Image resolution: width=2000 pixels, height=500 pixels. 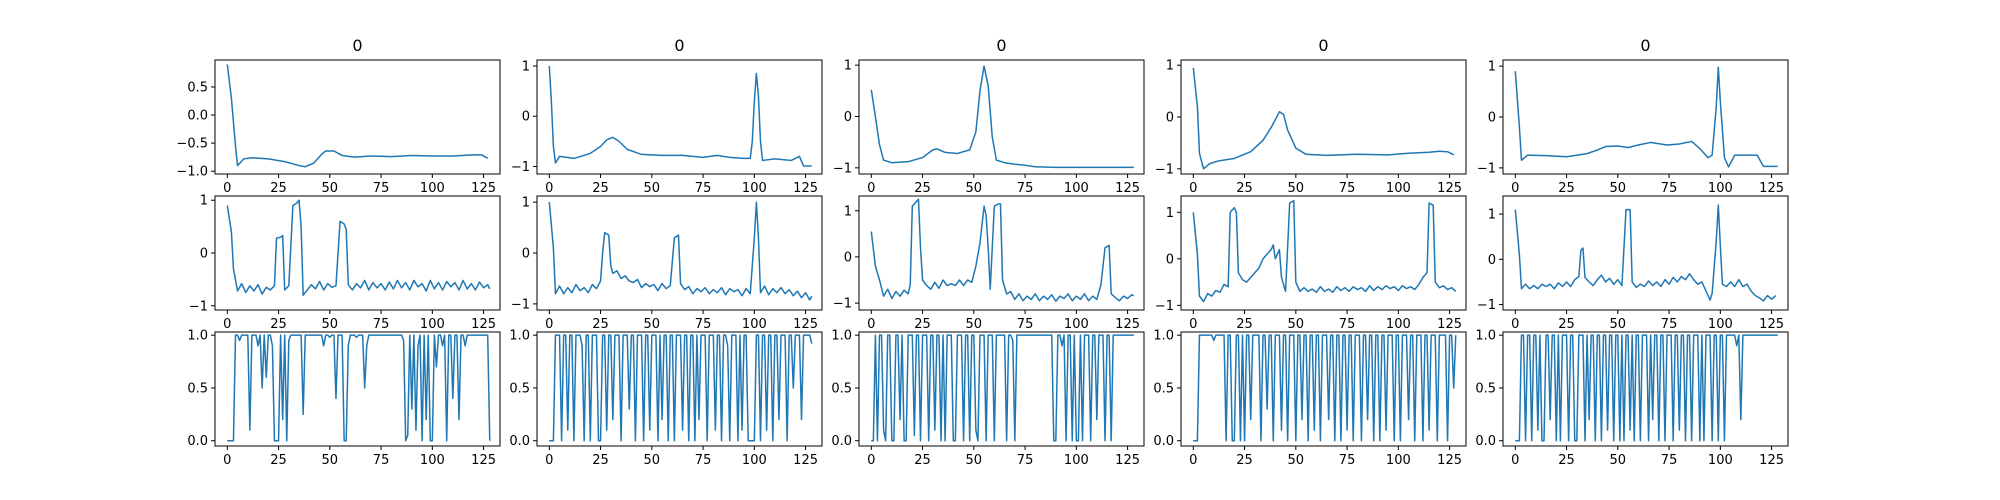 I want to click on y-tick-label: −1.0, so click(x=192, y=172).